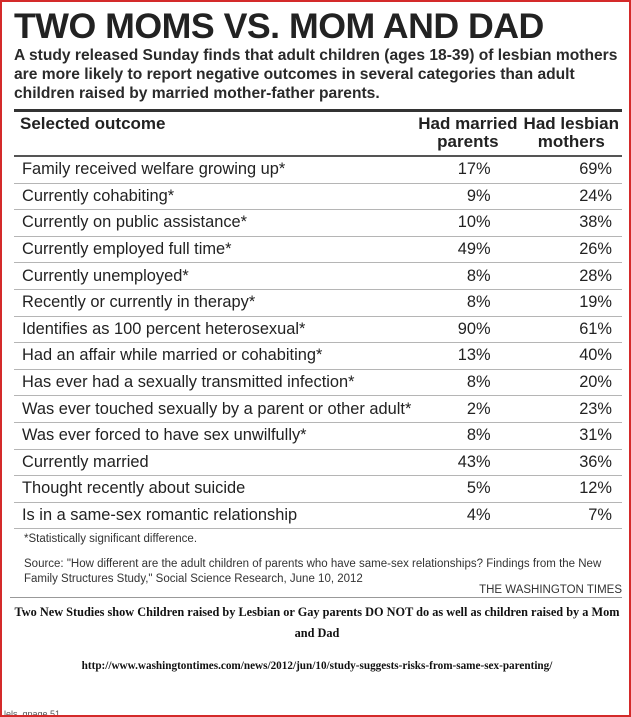 The height and width of the screenshot is (717, 631). Describe the element at coordinates (468, 250) in the screenshot. I see `row-married-value: 49%` at that location.